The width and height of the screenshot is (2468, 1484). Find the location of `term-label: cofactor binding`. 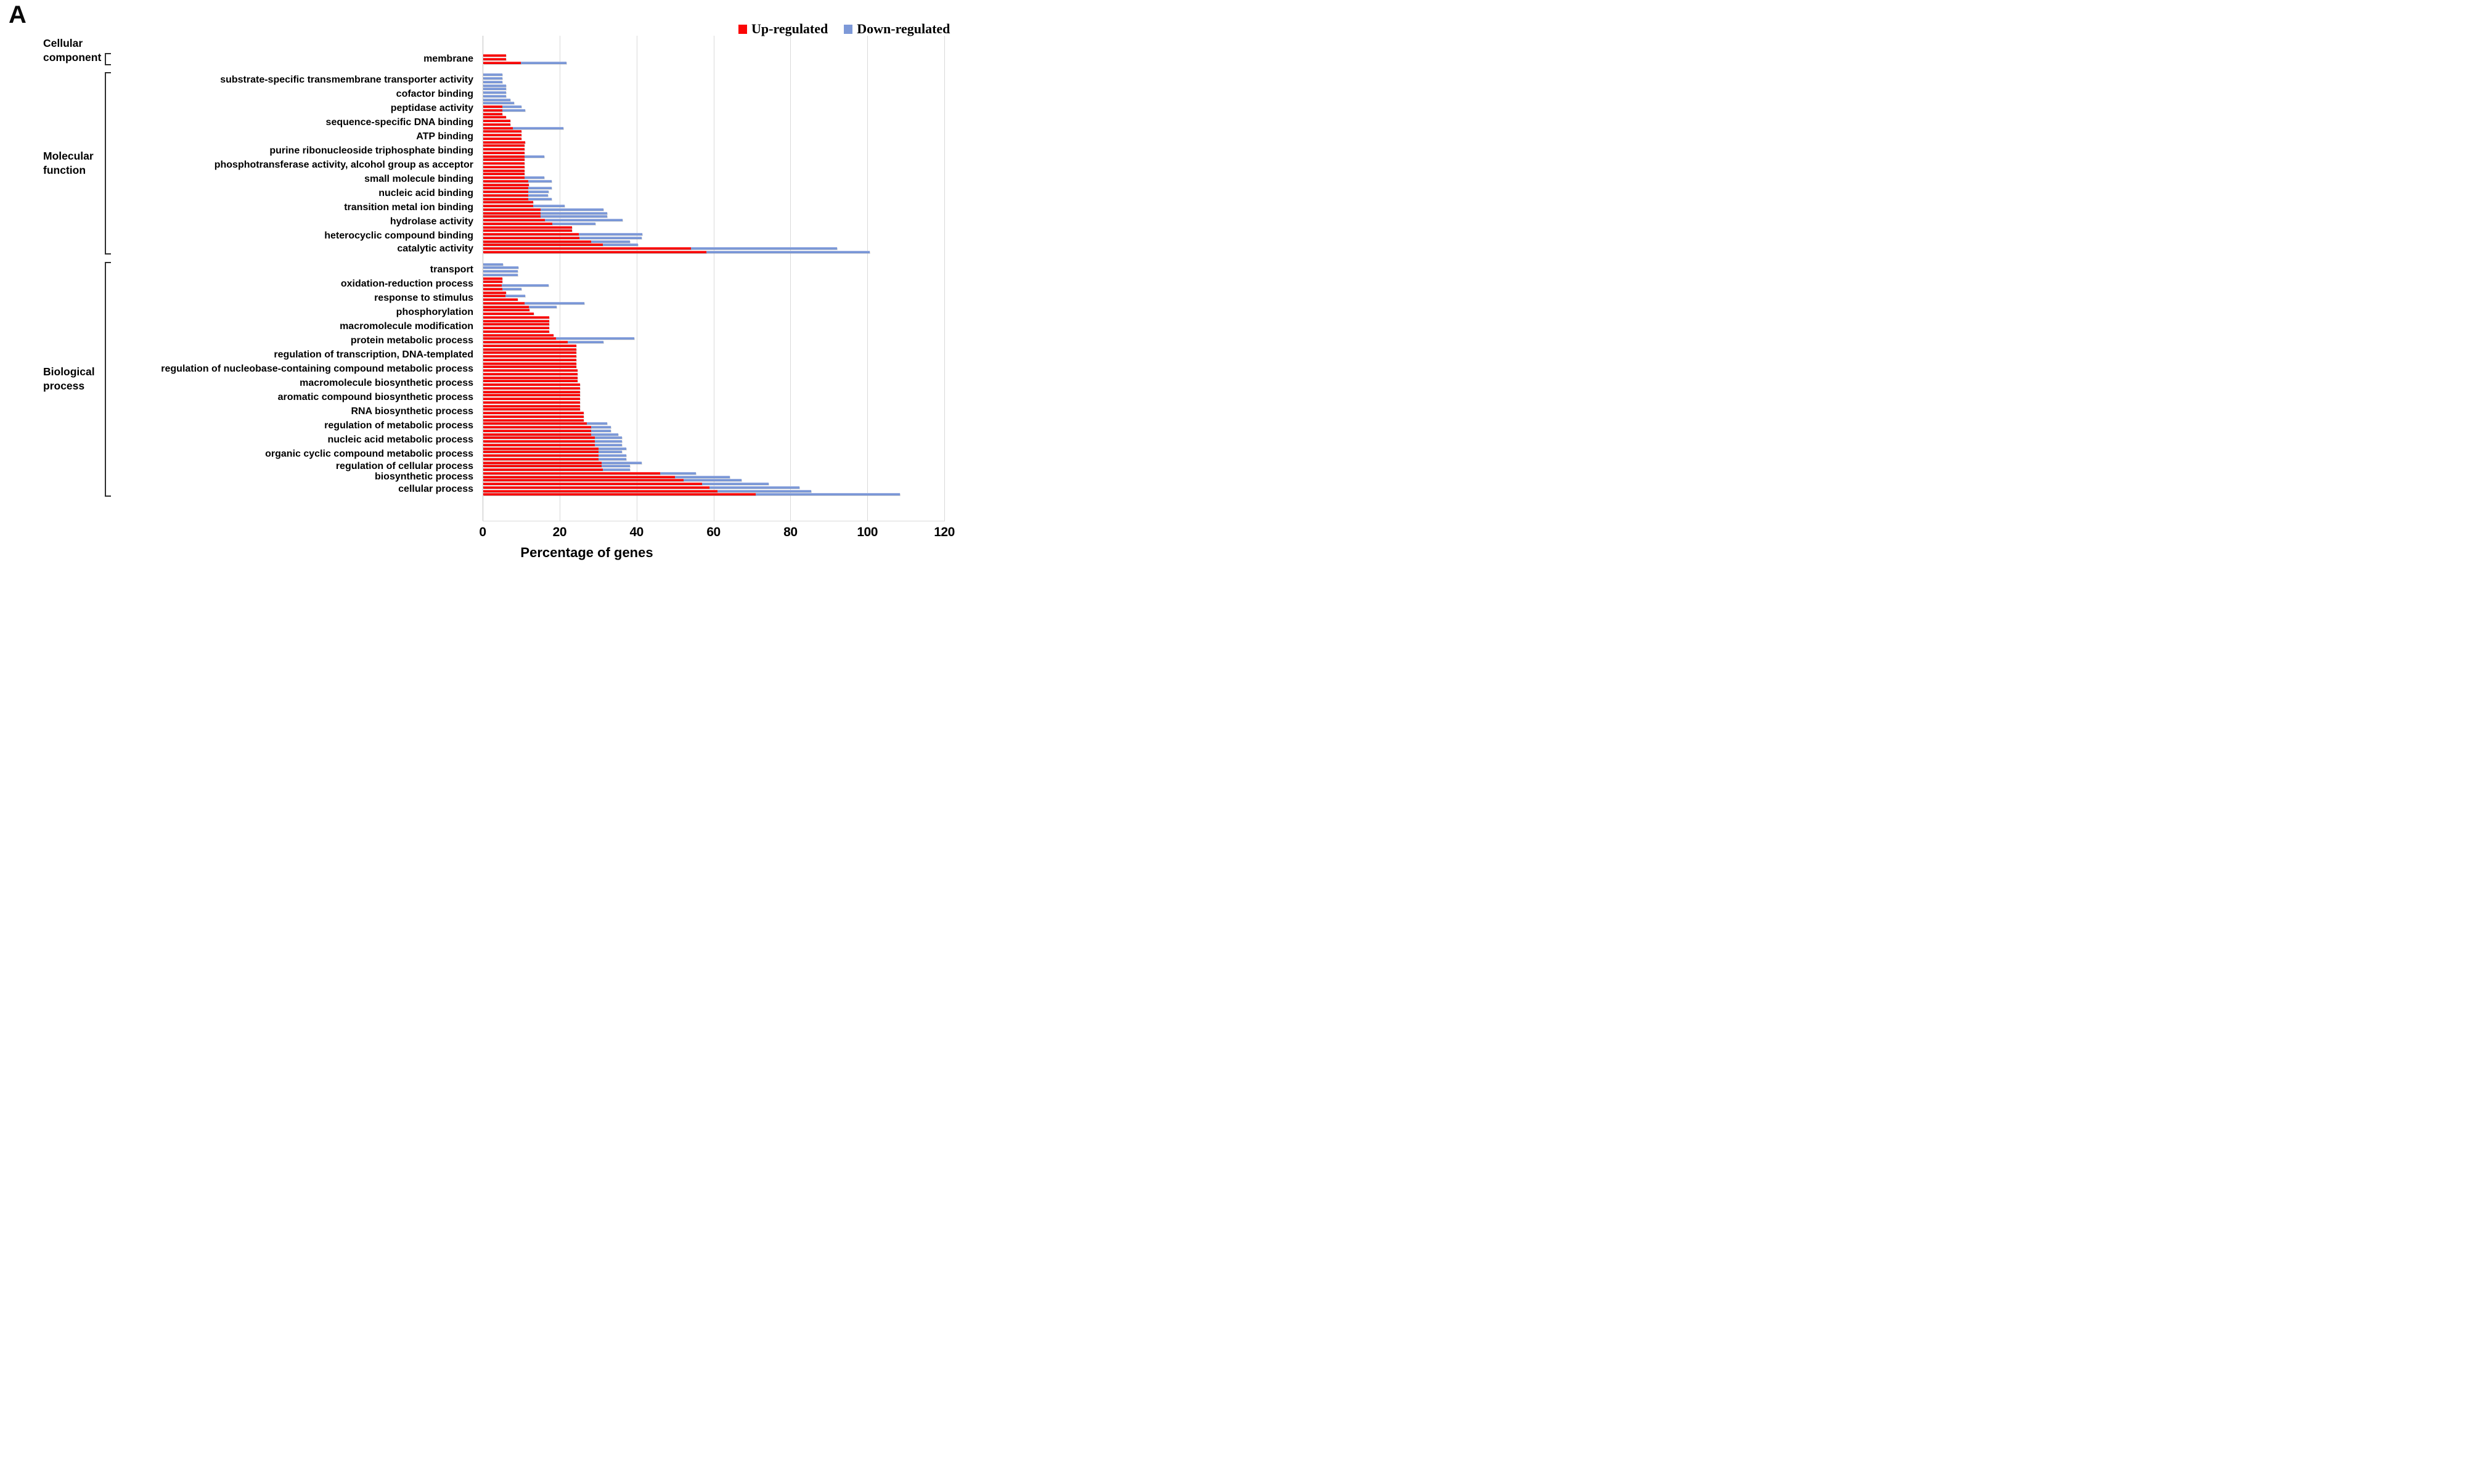

term-label: cofactor binding is located at coordinates (434, 94).